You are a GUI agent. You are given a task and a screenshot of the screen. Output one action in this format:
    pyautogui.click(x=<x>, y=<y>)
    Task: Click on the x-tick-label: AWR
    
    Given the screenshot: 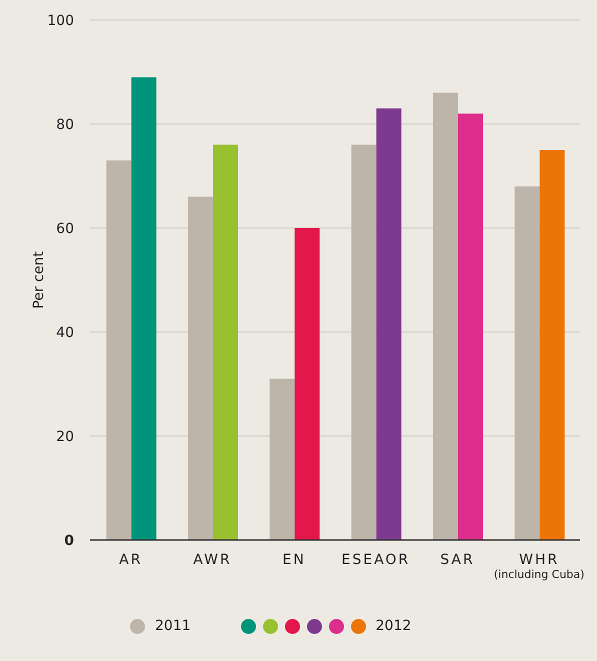 What is the action you would take?
    pyautogui.click(x=212, y=560)
    